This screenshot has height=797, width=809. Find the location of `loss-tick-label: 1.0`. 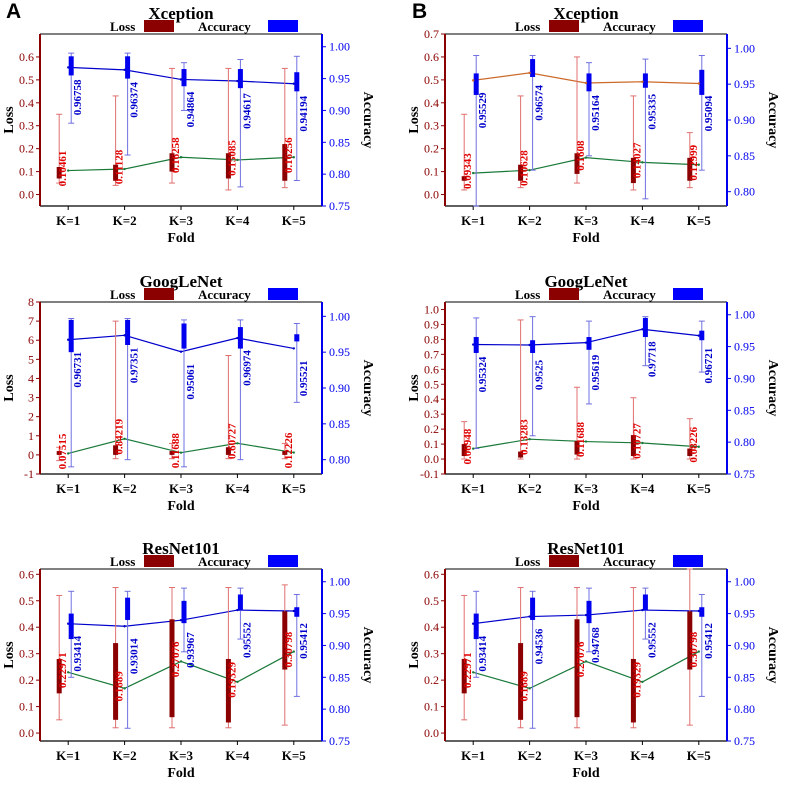

loss-tick-label: 1.0 is located at coordinates (431, 309).